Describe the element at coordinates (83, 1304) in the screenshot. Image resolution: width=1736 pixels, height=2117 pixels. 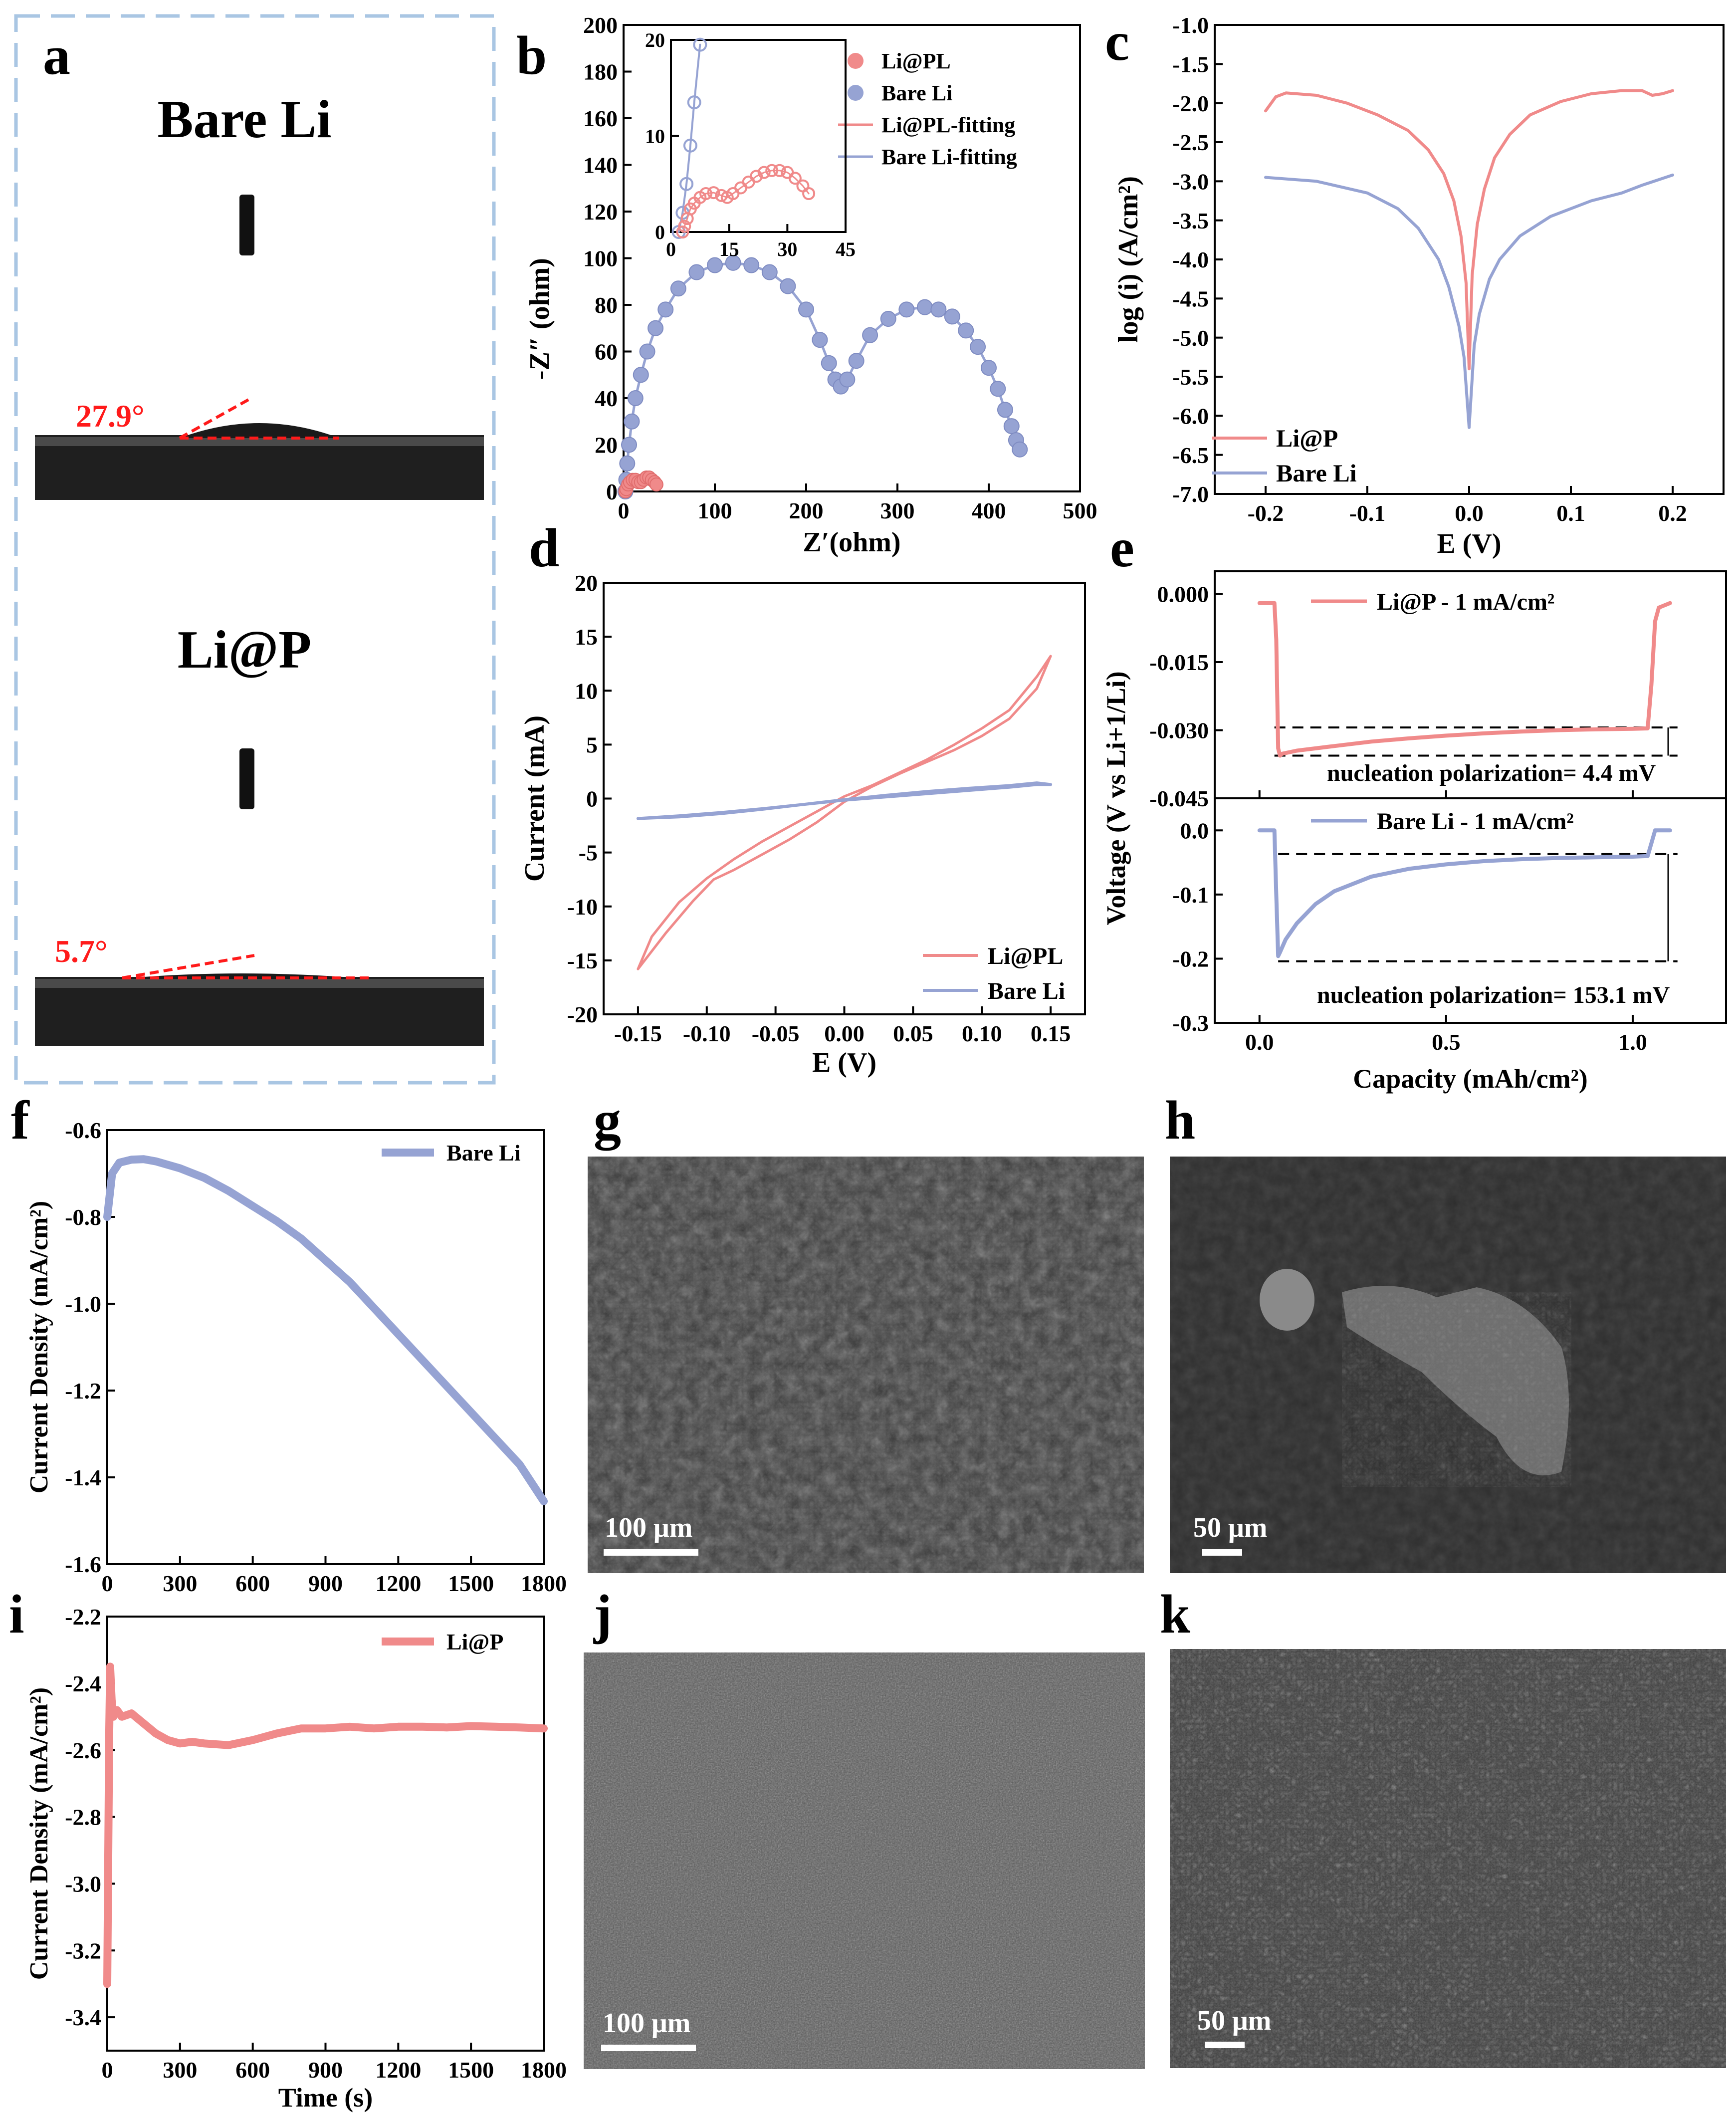
I see `chart-f-ytick-label: -1.0` at that location.